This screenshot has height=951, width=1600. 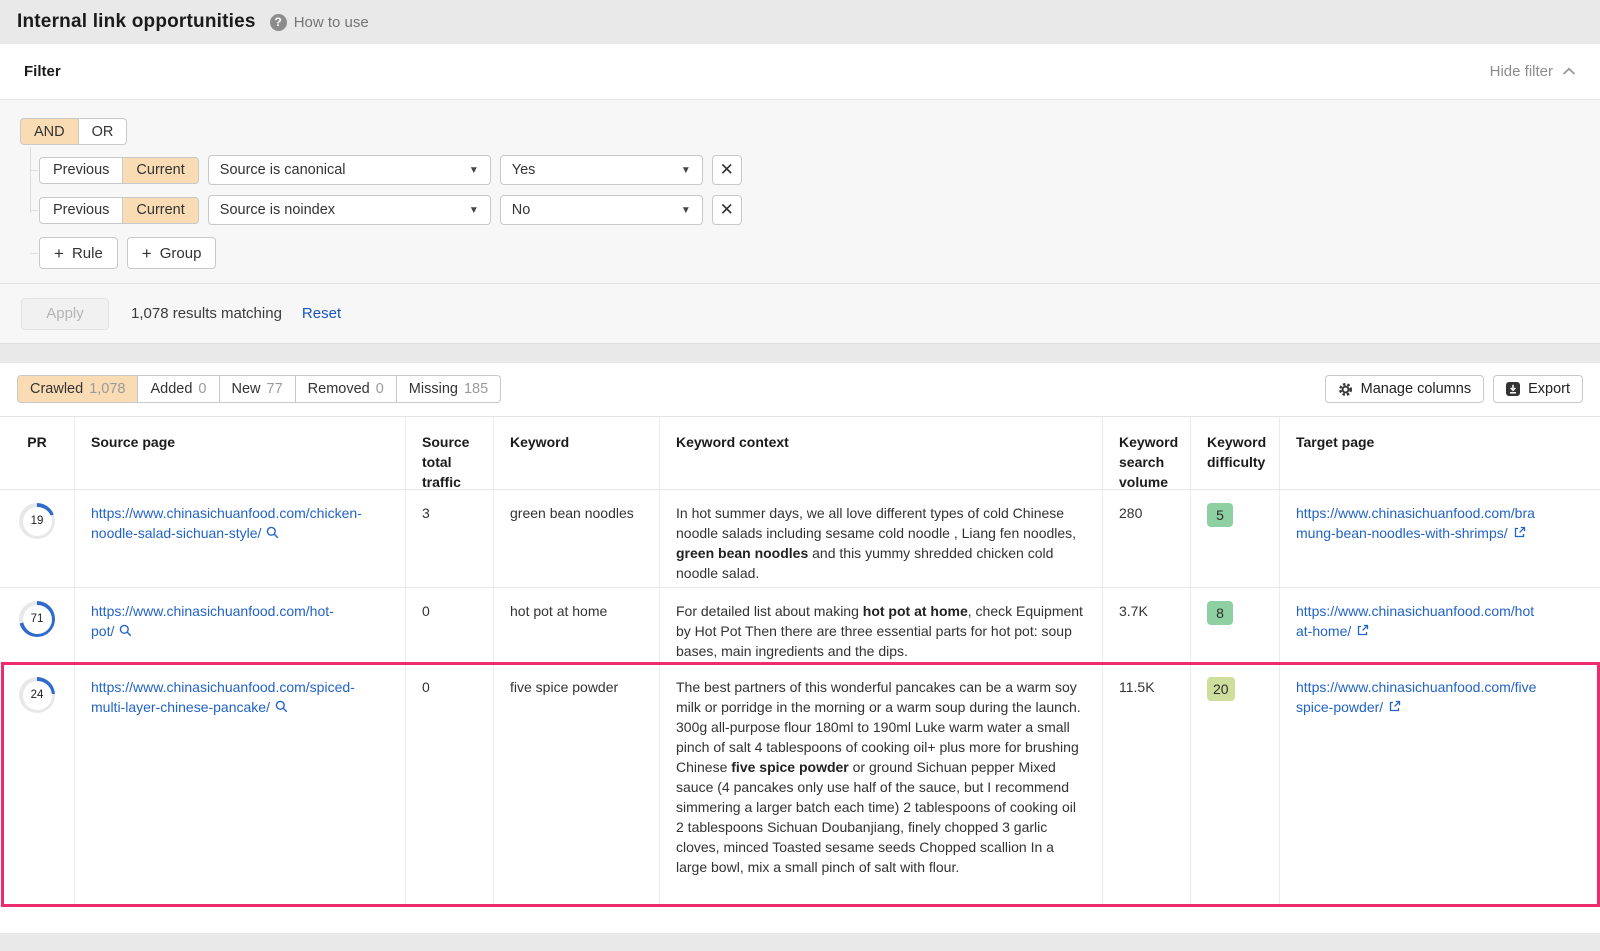 What do you see at coordinates (1335, 442) in the screenshot?
I see `column-header-target-page: Target page` at bounding box center [1335, 442].